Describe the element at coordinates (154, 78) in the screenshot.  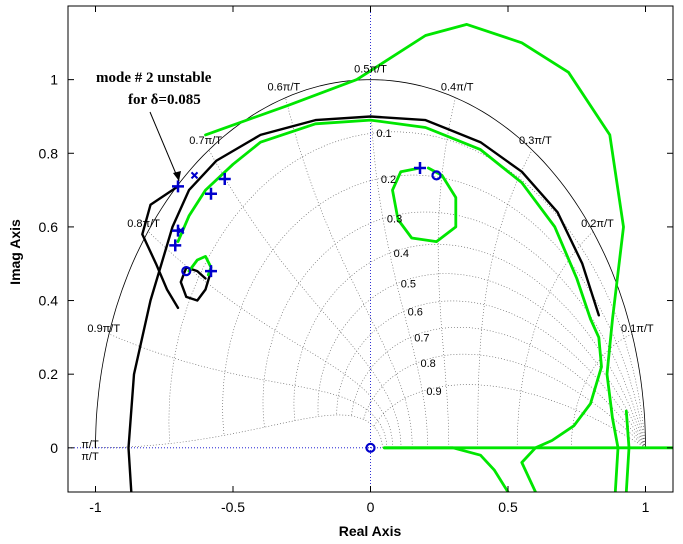
I see `annotation-line-1: mode # 2 unstable` at that location.